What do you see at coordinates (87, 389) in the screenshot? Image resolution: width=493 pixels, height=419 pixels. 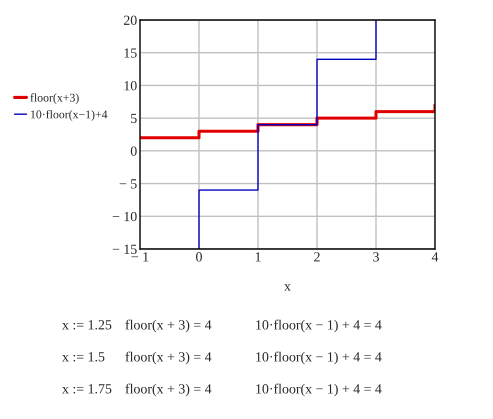 I see `text: x := 1.75` at bounding box center [87, 389].